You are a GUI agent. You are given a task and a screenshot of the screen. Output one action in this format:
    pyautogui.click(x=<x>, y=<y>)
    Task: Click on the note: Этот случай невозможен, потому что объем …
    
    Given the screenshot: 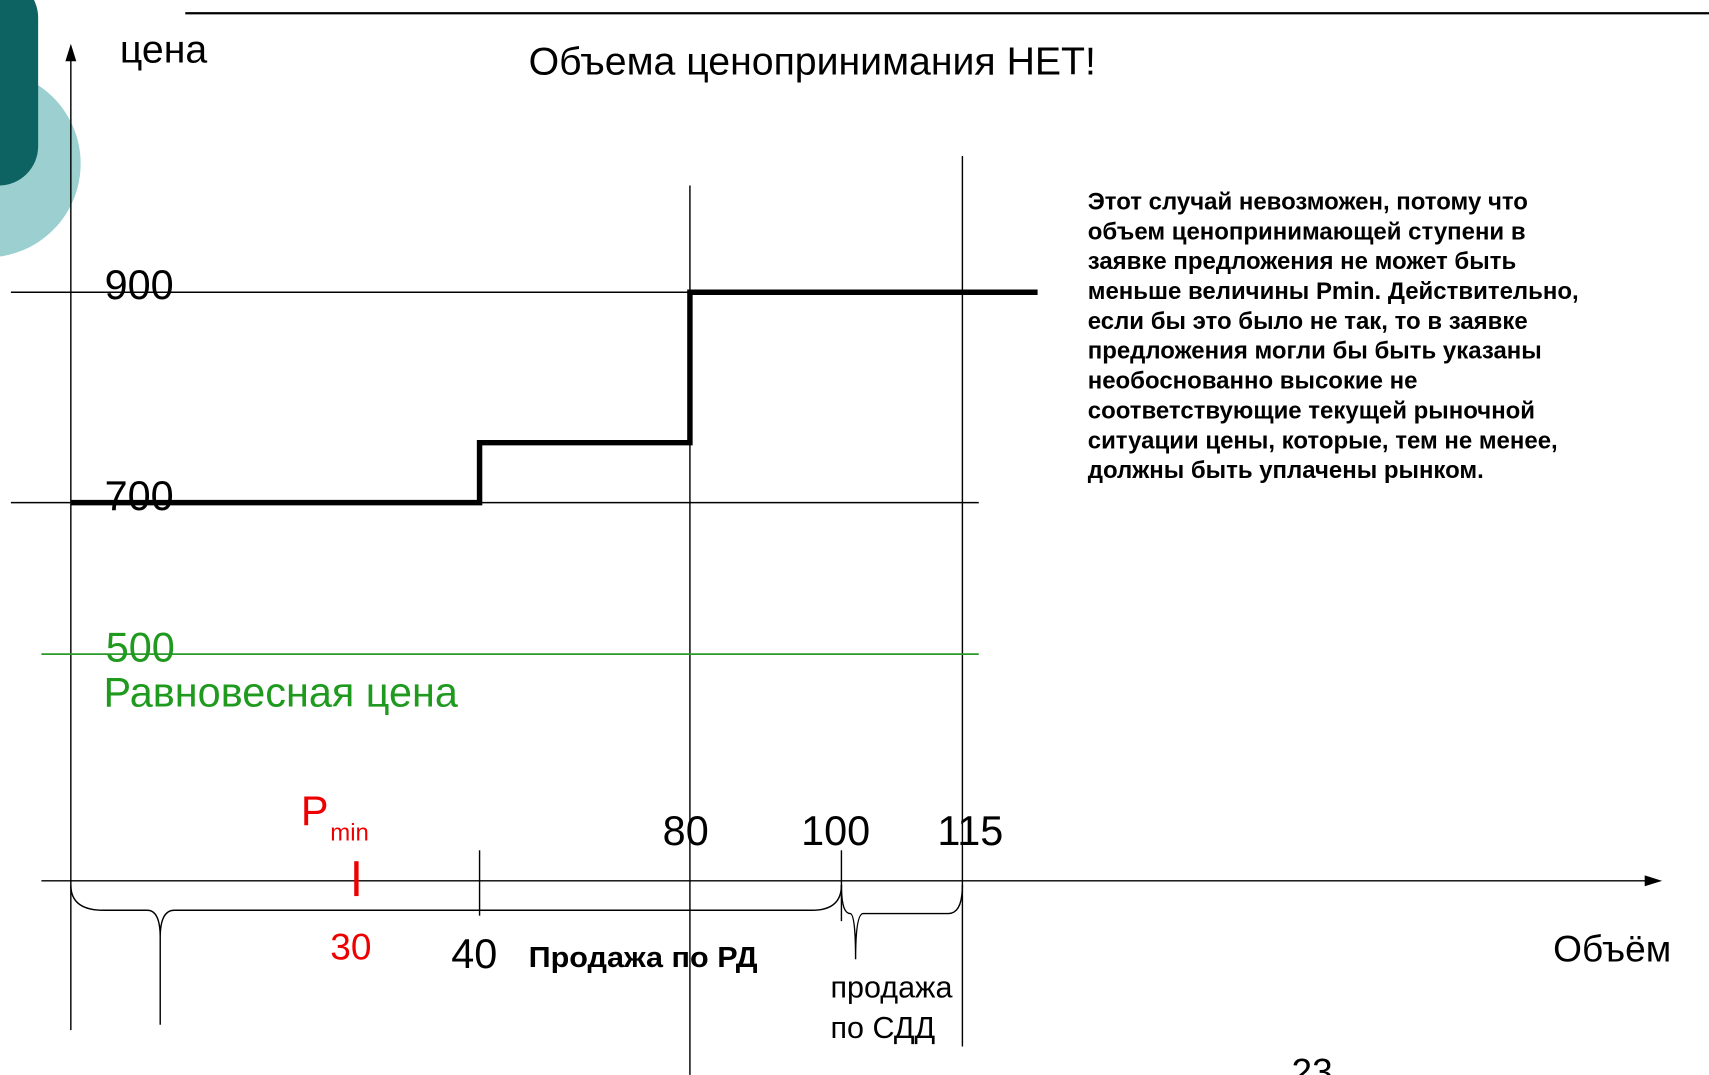 What is the action you would take?
    pyautogui.click(x=1333, y=336)
    